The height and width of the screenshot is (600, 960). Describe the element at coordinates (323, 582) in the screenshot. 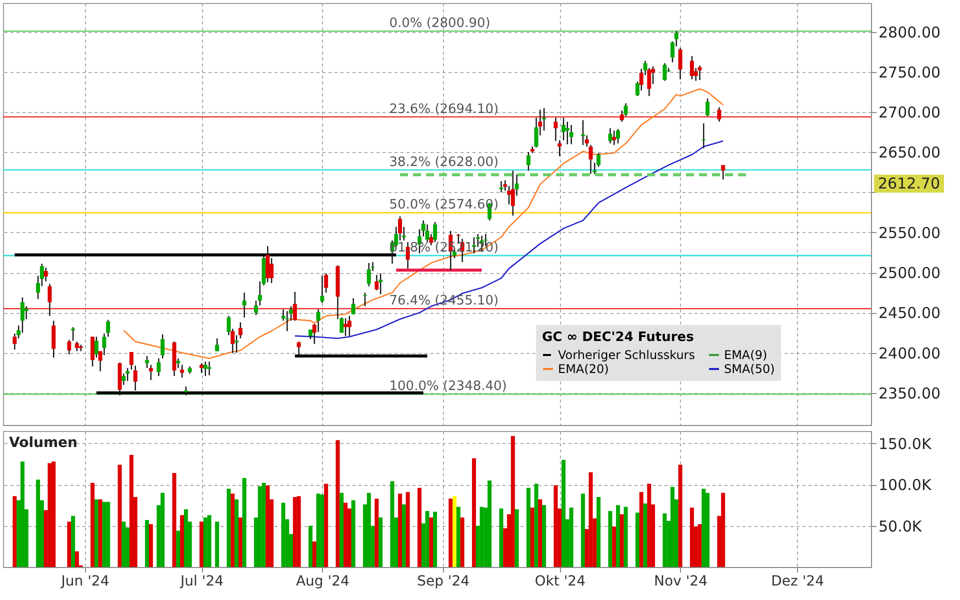

I see `x-tick-label: Aug '24` at that location.